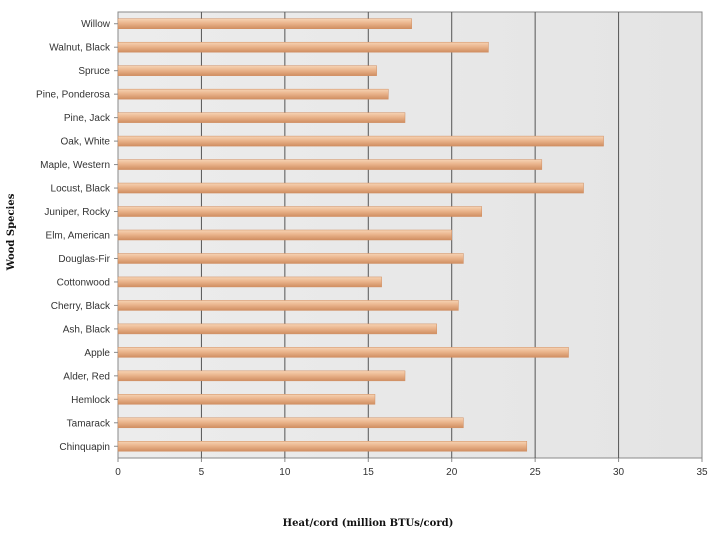  What do you see at coordinates (80, 48) in the screenshot?
I see `category-label: Walnut, Black` at bounding box center [80, 48].